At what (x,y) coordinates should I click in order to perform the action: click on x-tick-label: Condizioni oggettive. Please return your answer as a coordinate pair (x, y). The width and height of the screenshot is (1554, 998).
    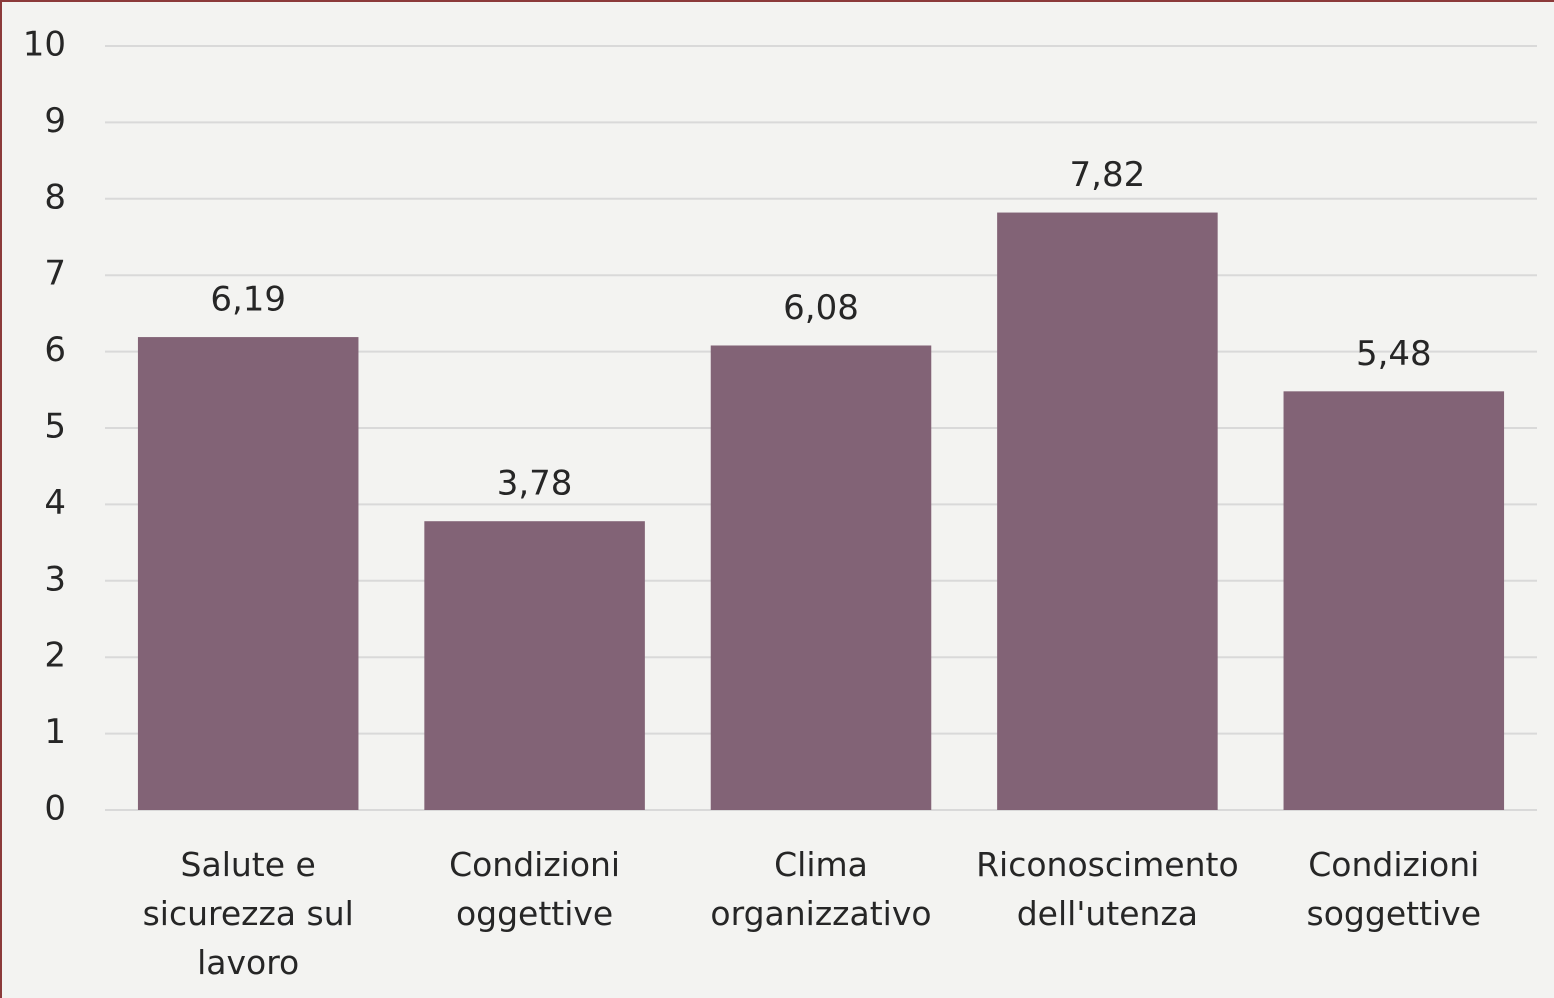
    Looking at the image, I should click on (535, 889).